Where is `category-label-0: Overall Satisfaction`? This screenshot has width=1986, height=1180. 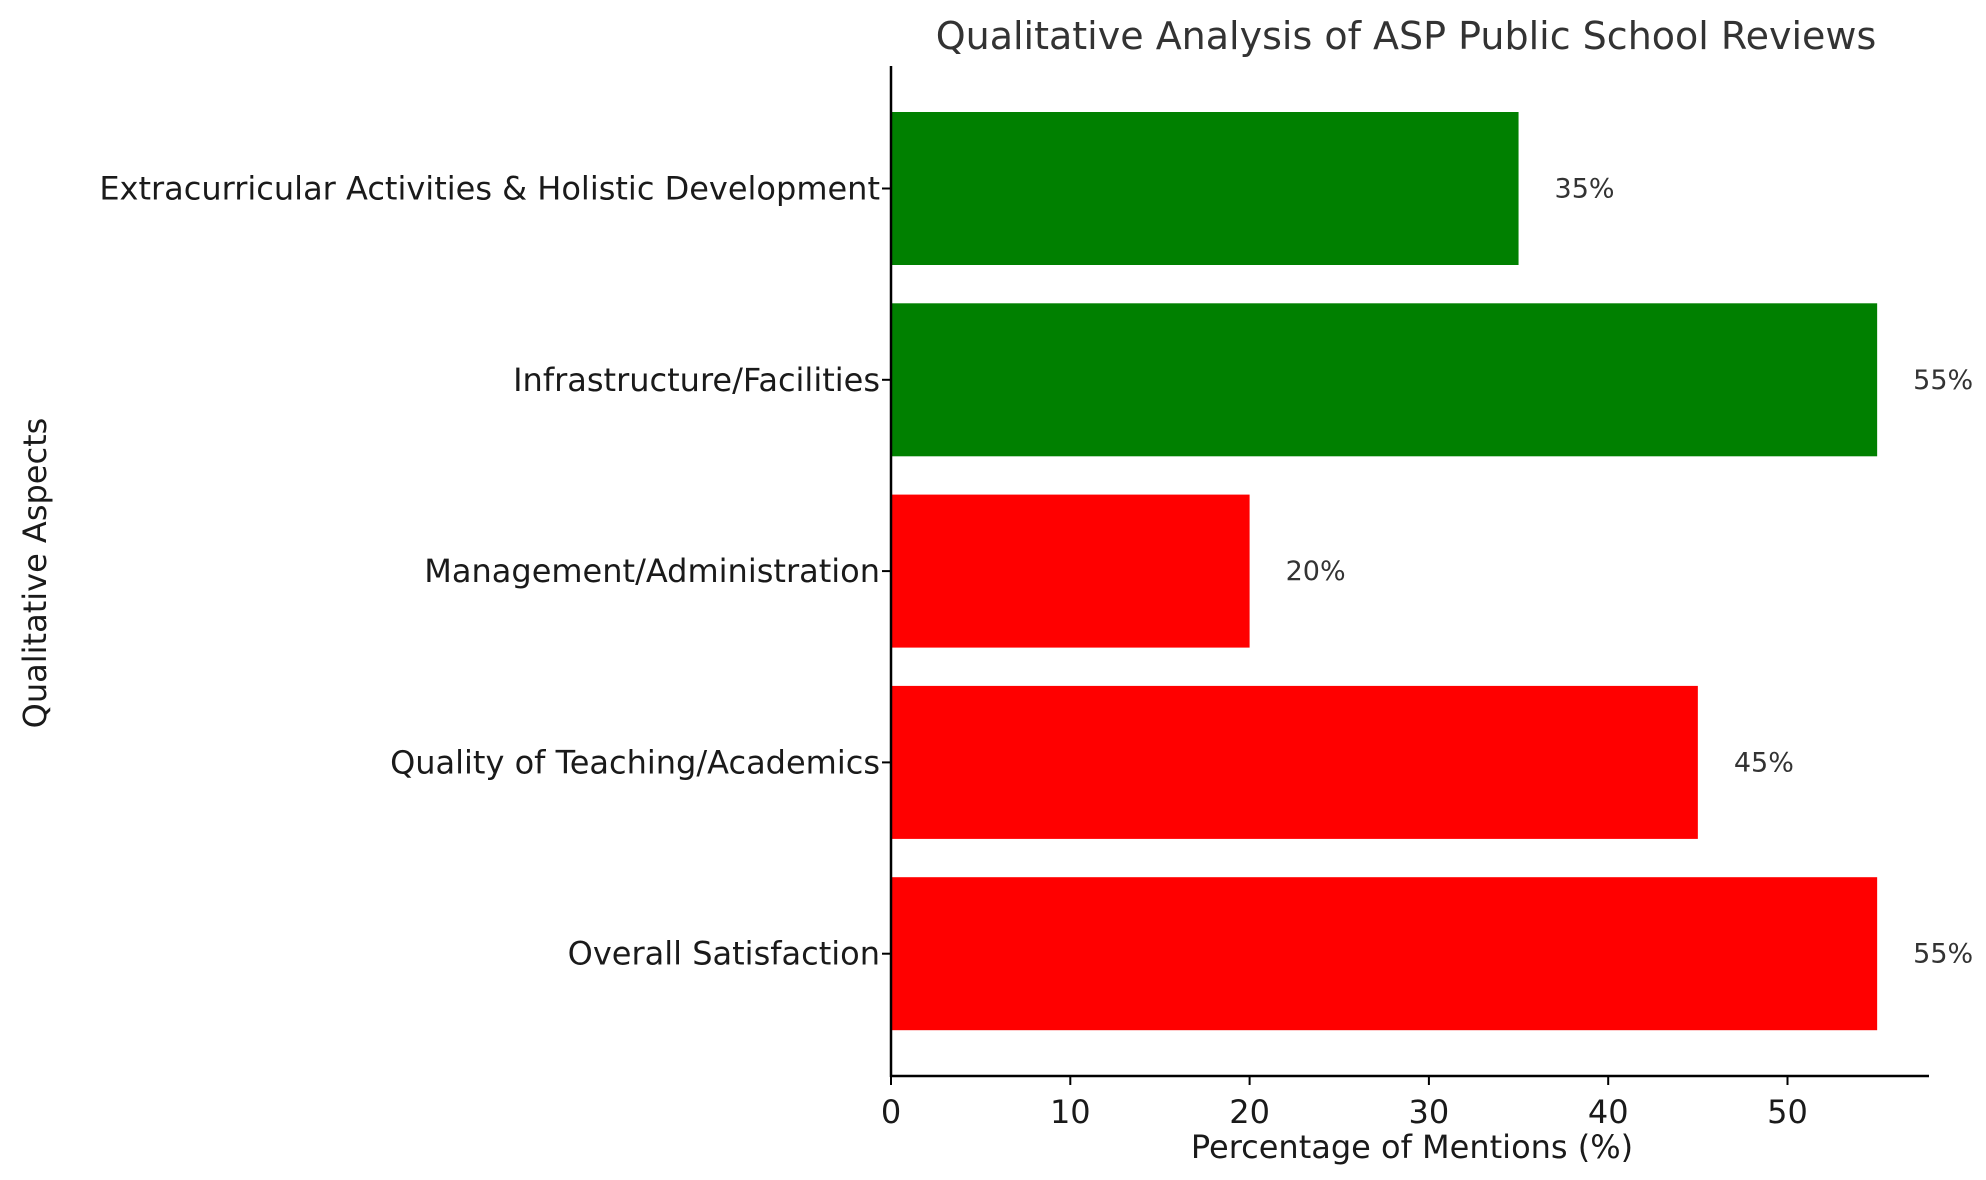
category-label-0: Overall Satisfaction is located at coordinates (724, 954).